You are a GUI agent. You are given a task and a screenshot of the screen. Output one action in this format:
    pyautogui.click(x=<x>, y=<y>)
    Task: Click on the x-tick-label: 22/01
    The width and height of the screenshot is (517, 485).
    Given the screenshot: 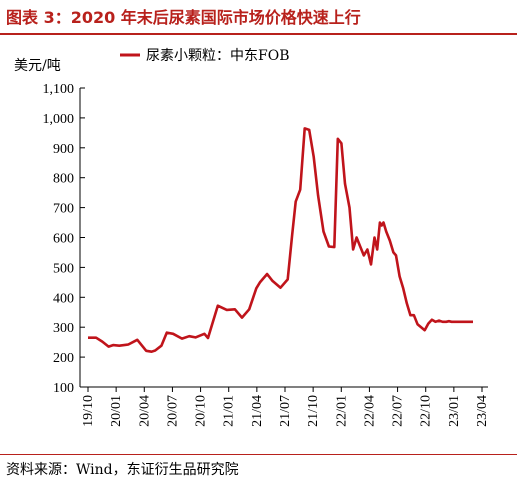 What is the action you would take?
    pyautogui.click(x=341, y=411)
    